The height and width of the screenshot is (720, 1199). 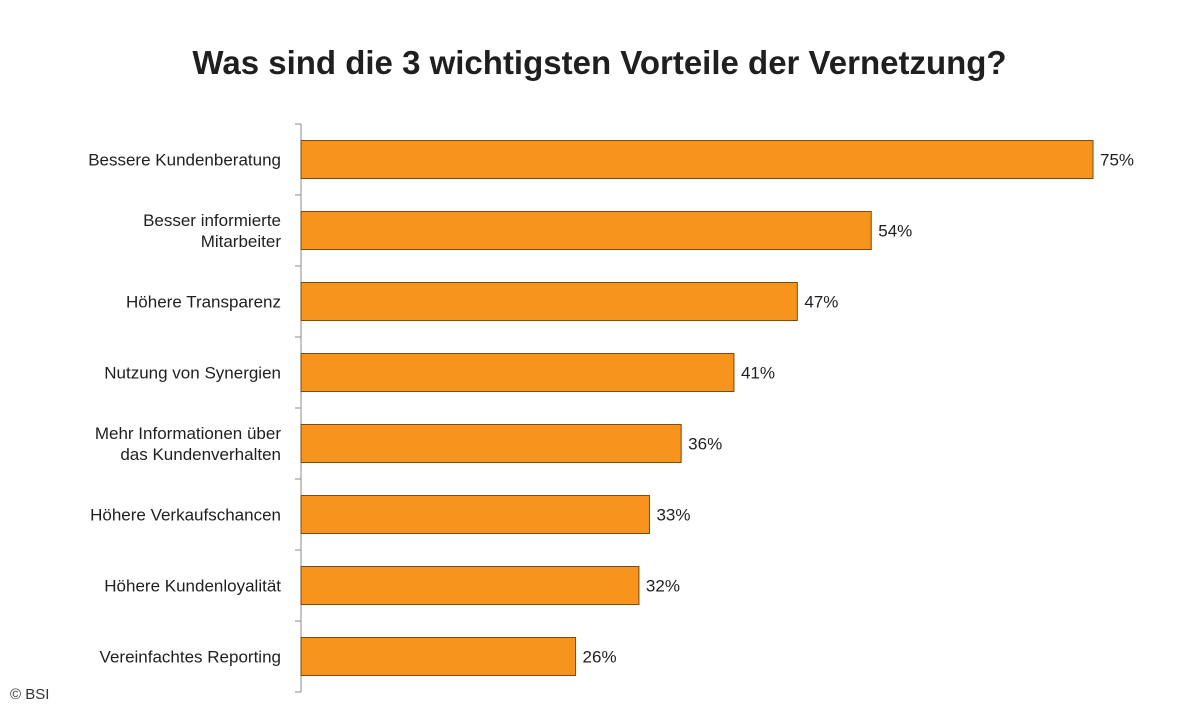 What do you see at coordinates (203, 302) in the screenshot?
I see `category-label: Höhere Transparenz` at bounding box center [203, 302].